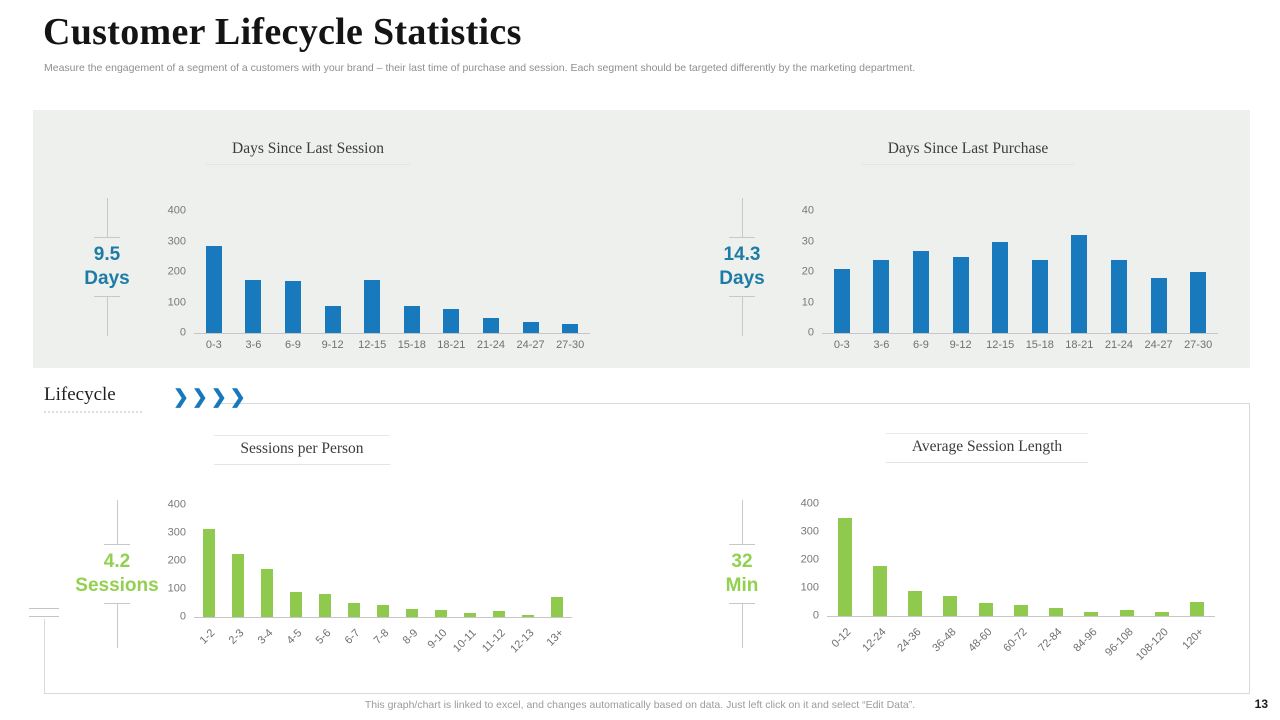  Describe the element at coordinates (294, 637) in the screenshot. I see `x-category-label: 4-5` at that location.